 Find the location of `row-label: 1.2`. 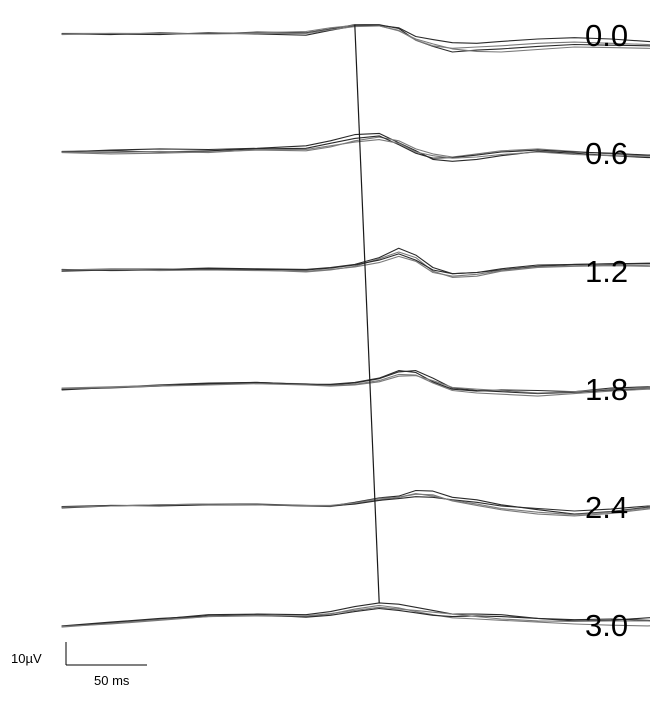

row-label: 1.2 is located at coordinates (606, 271).